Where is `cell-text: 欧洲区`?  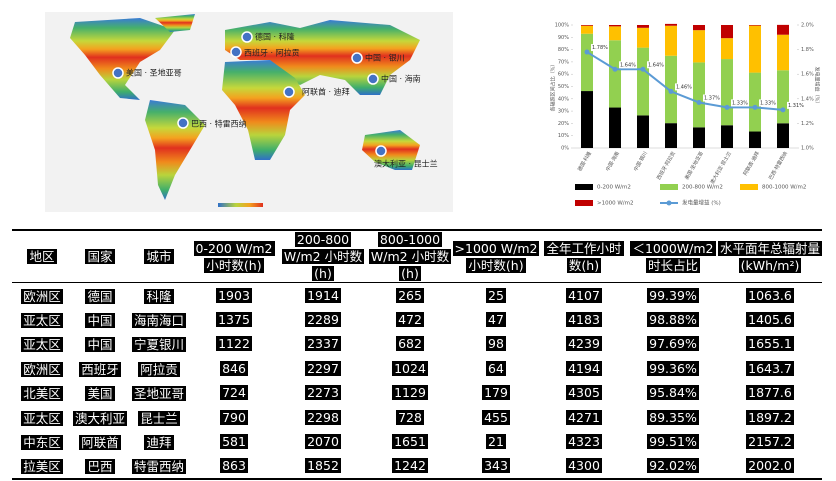
cell-text: 欧洲区 is located at coordinates (42, 369).